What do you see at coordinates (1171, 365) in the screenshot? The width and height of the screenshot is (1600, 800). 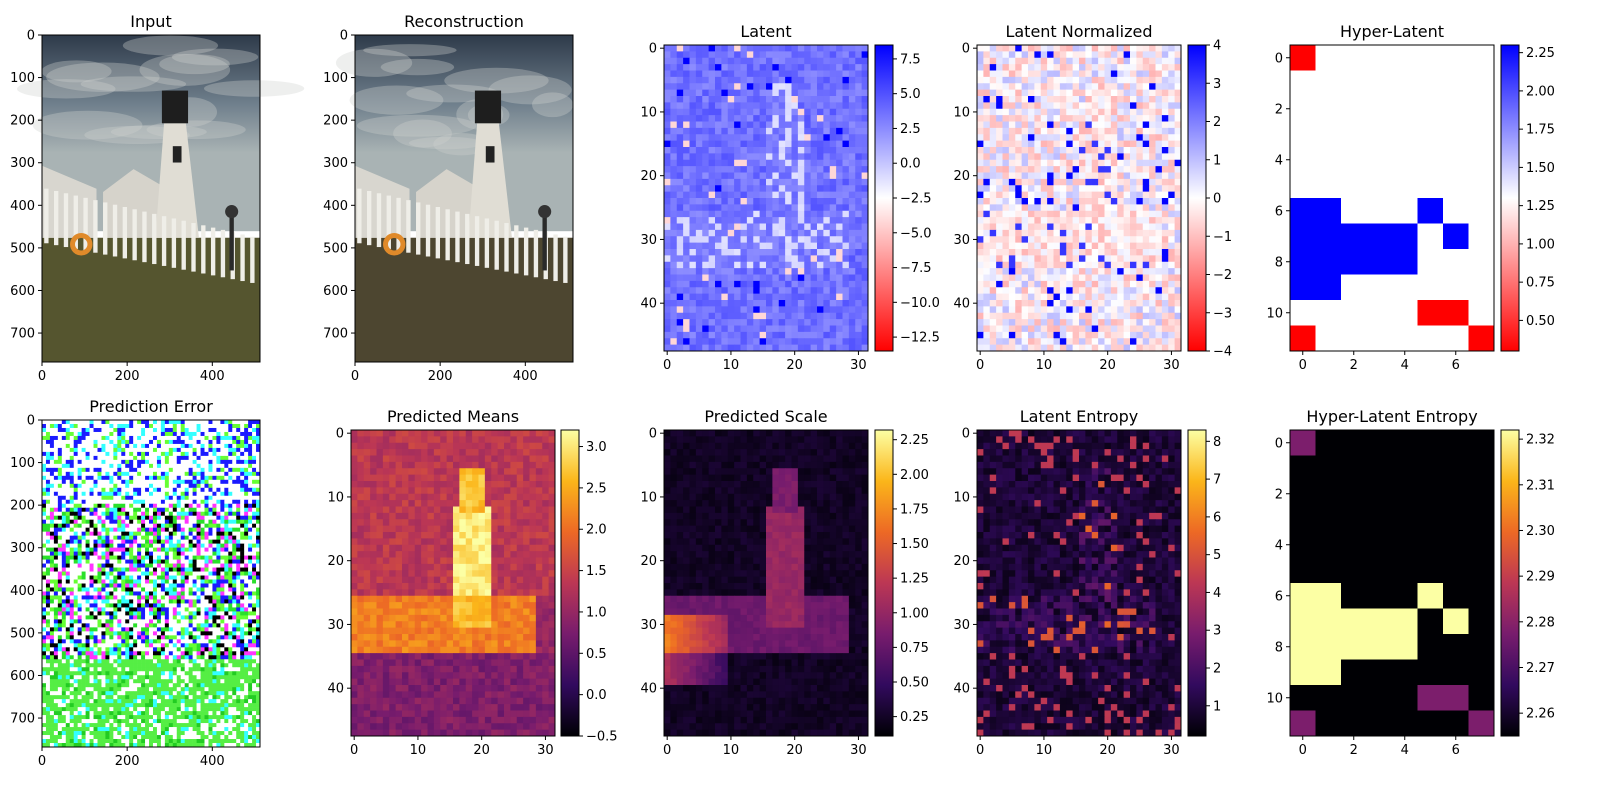 I see `x-tick-label: 30` at bounding box center [1171, 365].